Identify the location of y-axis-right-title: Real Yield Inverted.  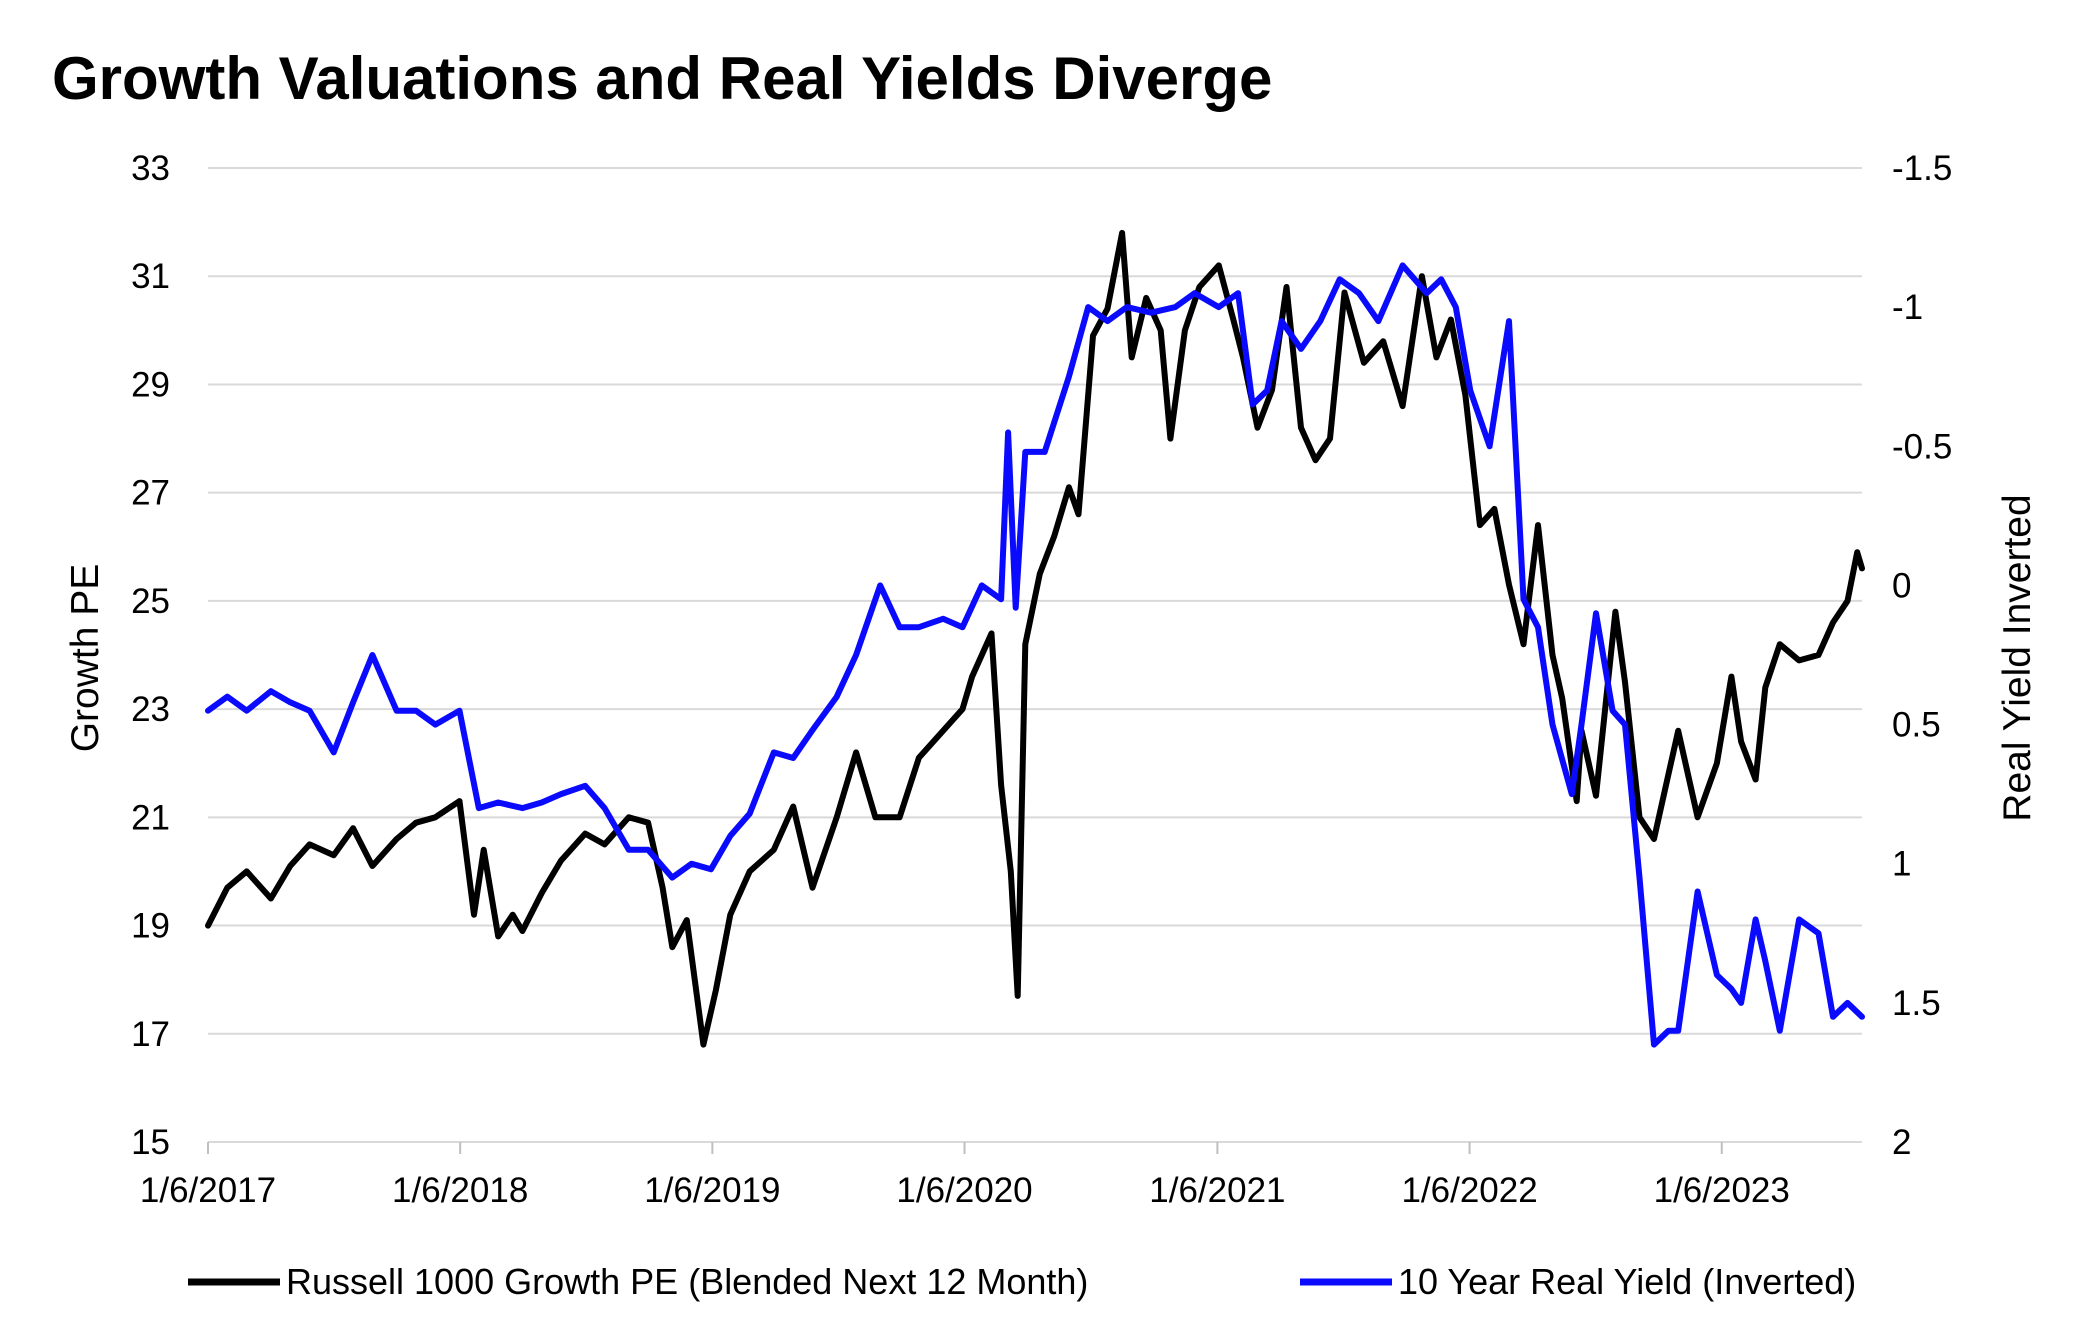
(2017, 657).